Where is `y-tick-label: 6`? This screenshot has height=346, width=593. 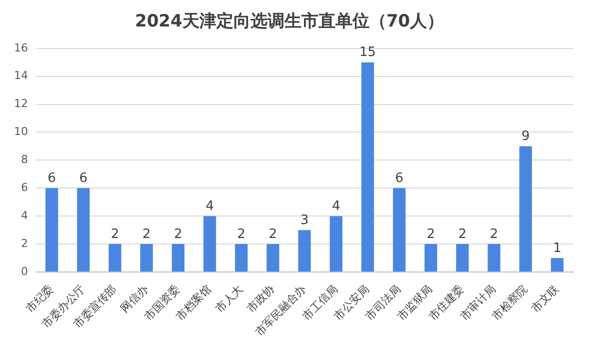 y-tick-label: 6 is located at coordinates (24, 187).